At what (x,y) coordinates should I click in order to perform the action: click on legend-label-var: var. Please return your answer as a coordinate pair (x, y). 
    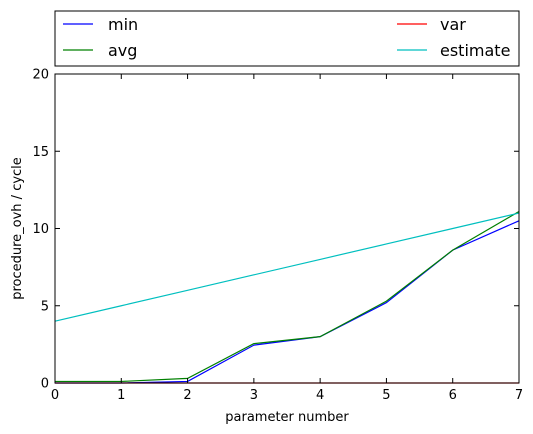
    Looking at the image, I should click on (453, 24).